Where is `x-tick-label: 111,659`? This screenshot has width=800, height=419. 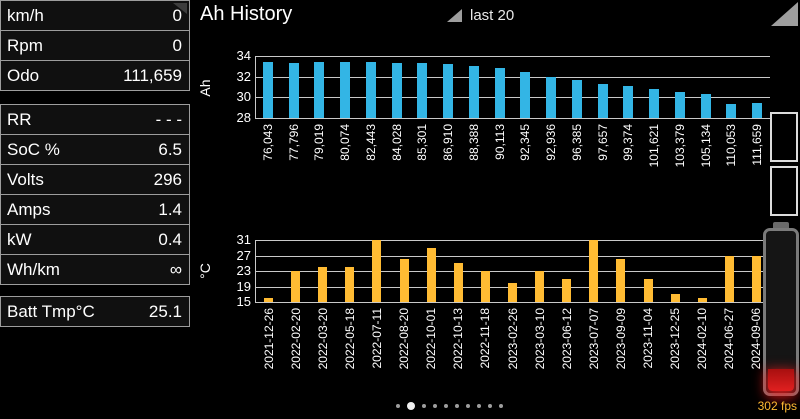
x-tick-label: 111,659 is located at coordinates (757, 145).